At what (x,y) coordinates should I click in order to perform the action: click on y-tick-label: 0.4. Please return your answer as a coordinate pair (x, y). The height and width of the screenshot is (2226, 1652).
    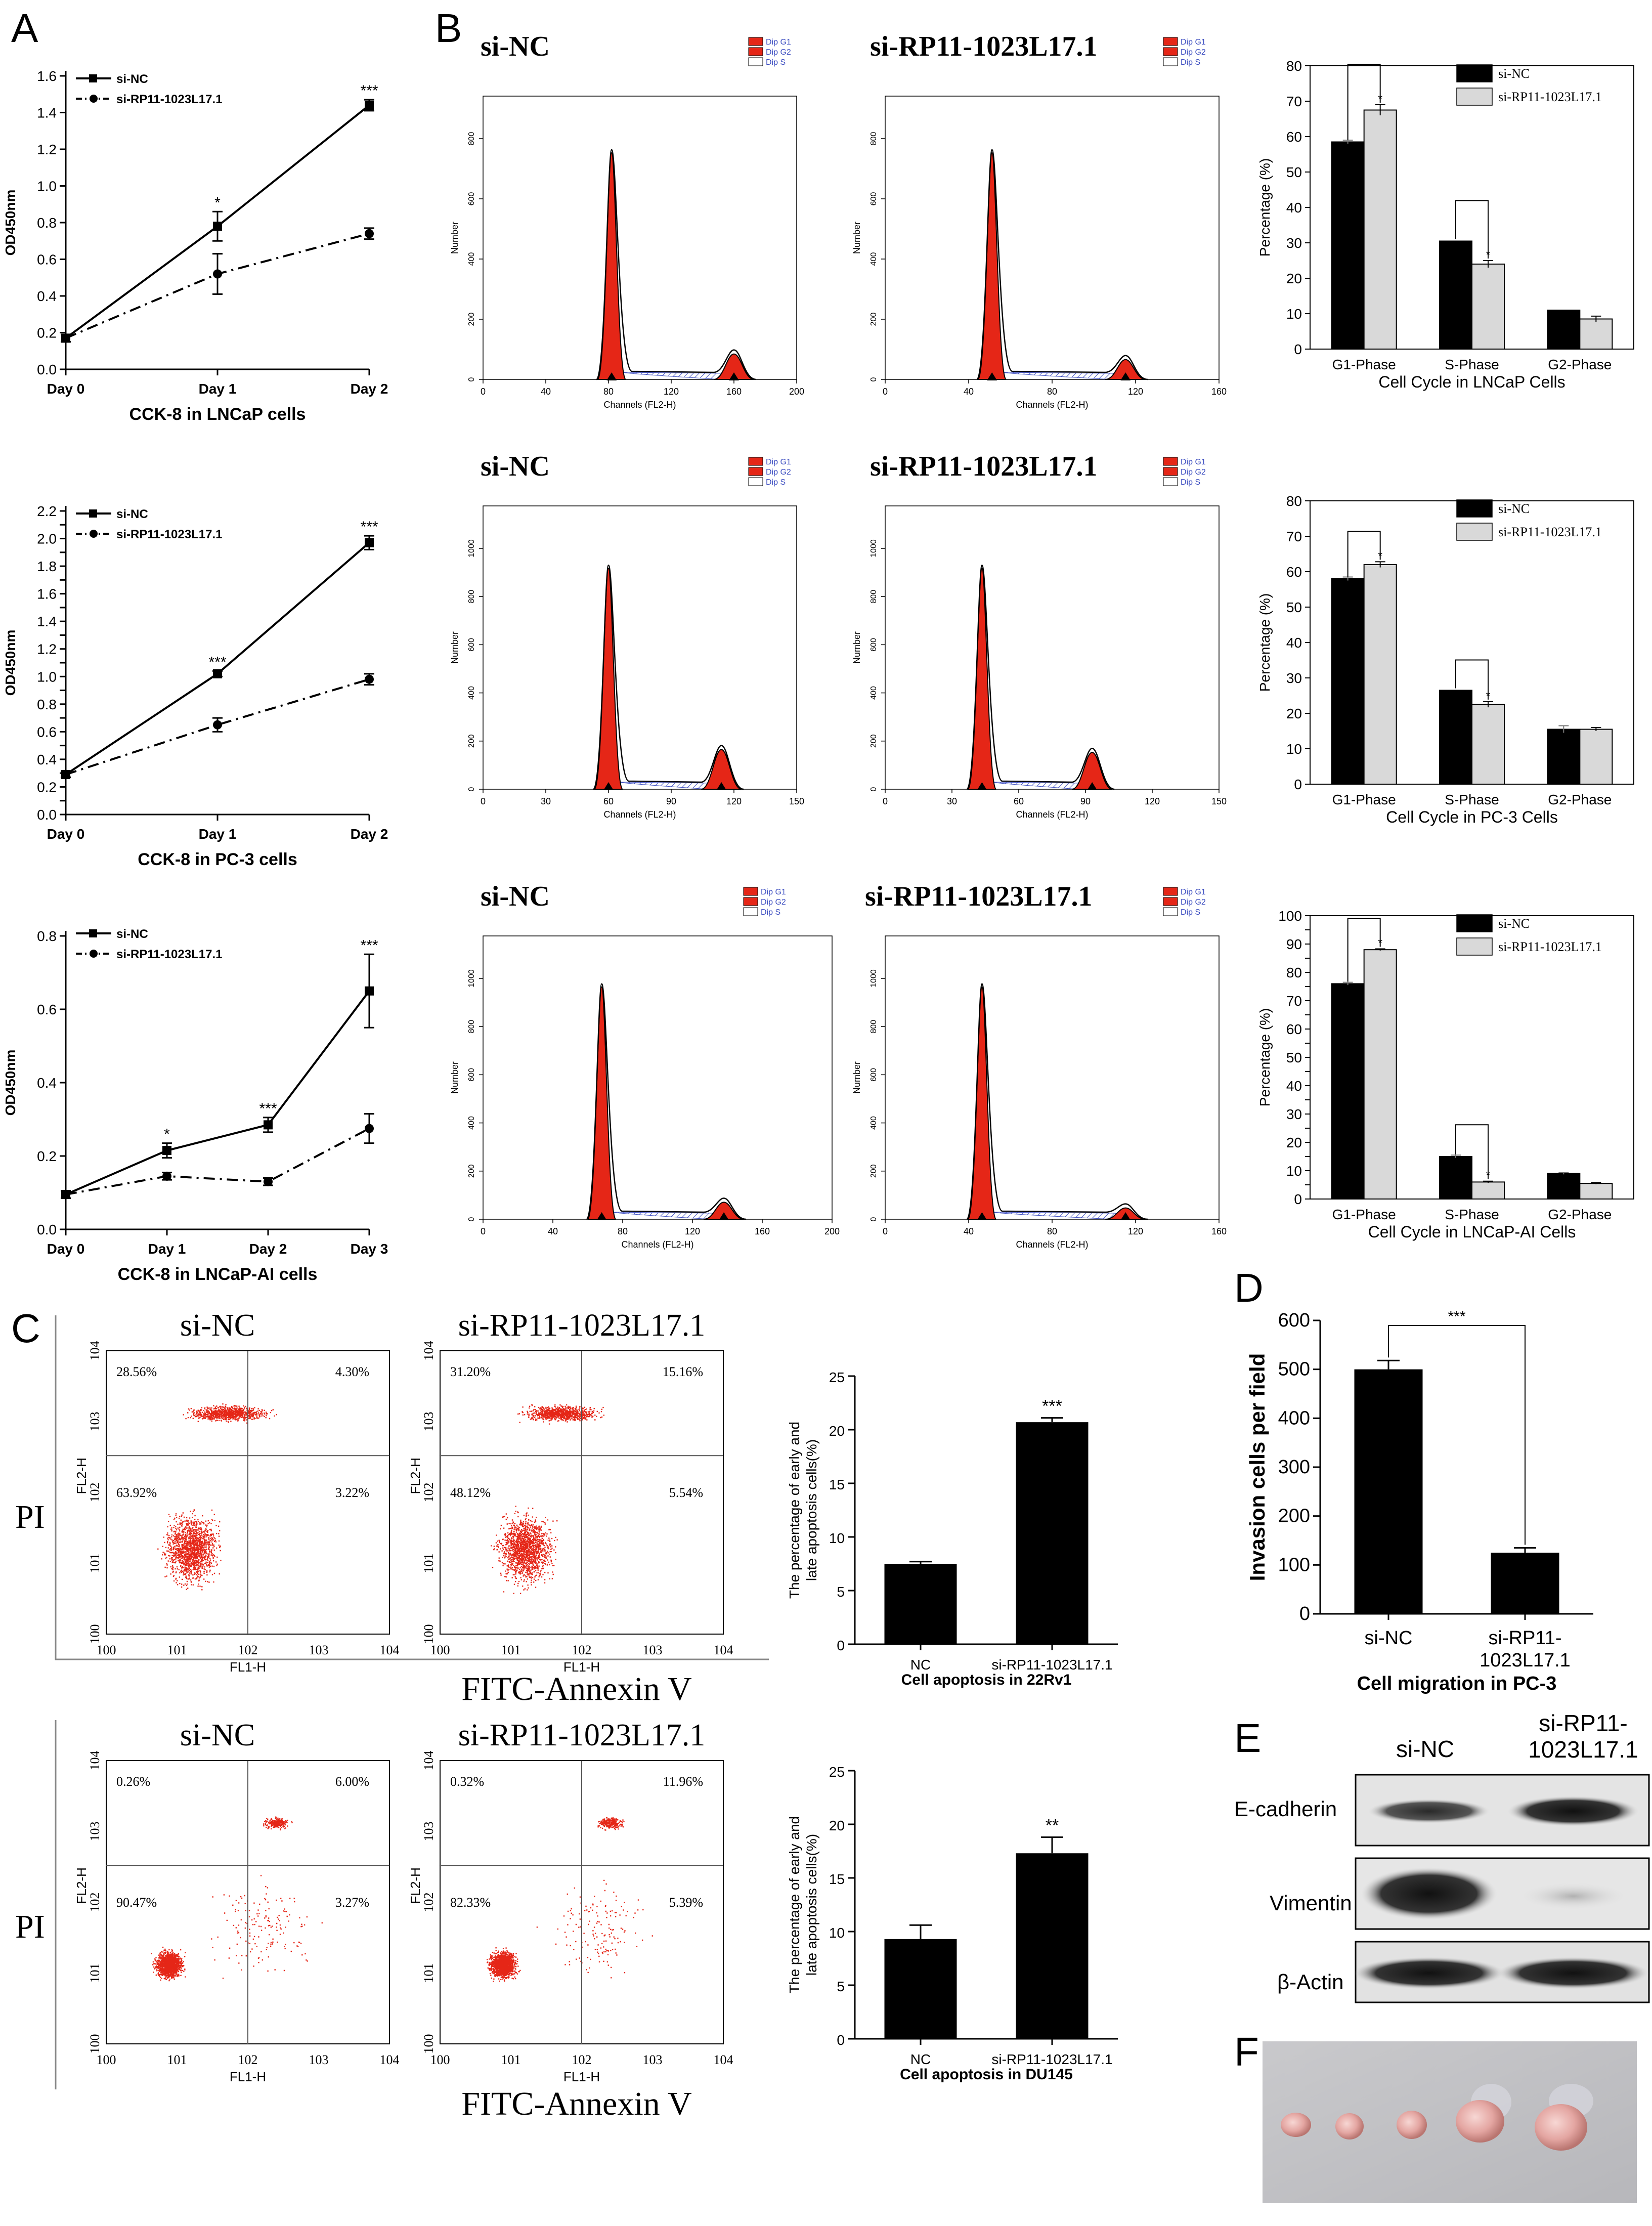
    Looking at the image, I should click on (47, 1083).